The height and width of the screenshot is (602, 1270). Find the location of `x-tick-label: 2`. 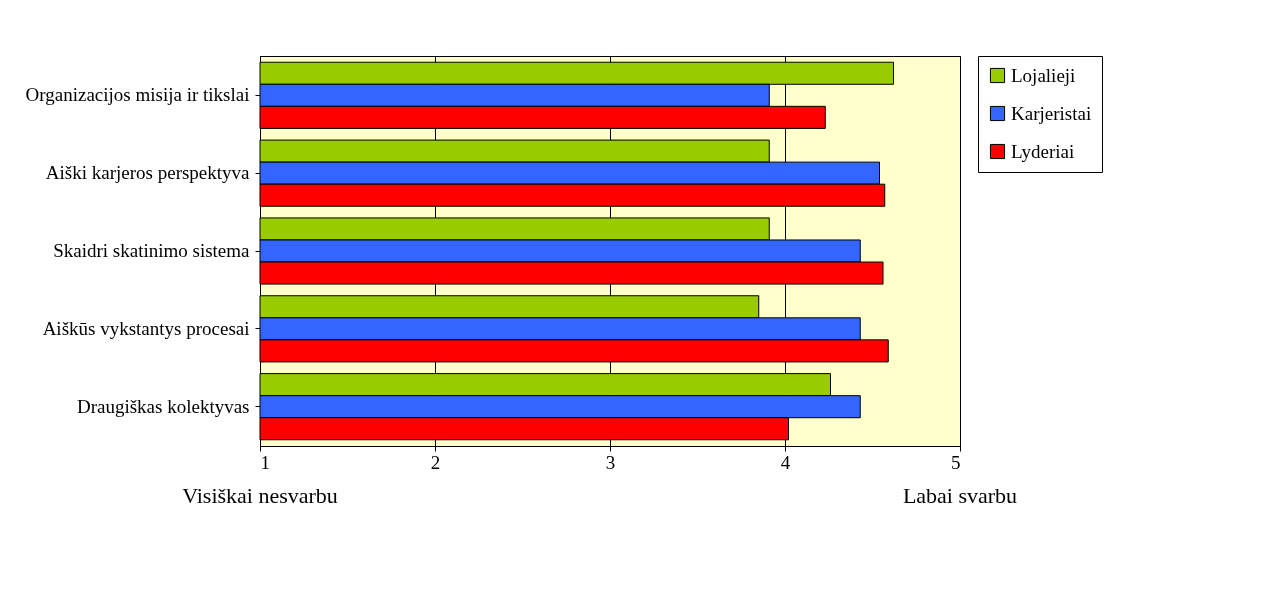

x-tick-label: 2 is located at coordinates (435, 462).